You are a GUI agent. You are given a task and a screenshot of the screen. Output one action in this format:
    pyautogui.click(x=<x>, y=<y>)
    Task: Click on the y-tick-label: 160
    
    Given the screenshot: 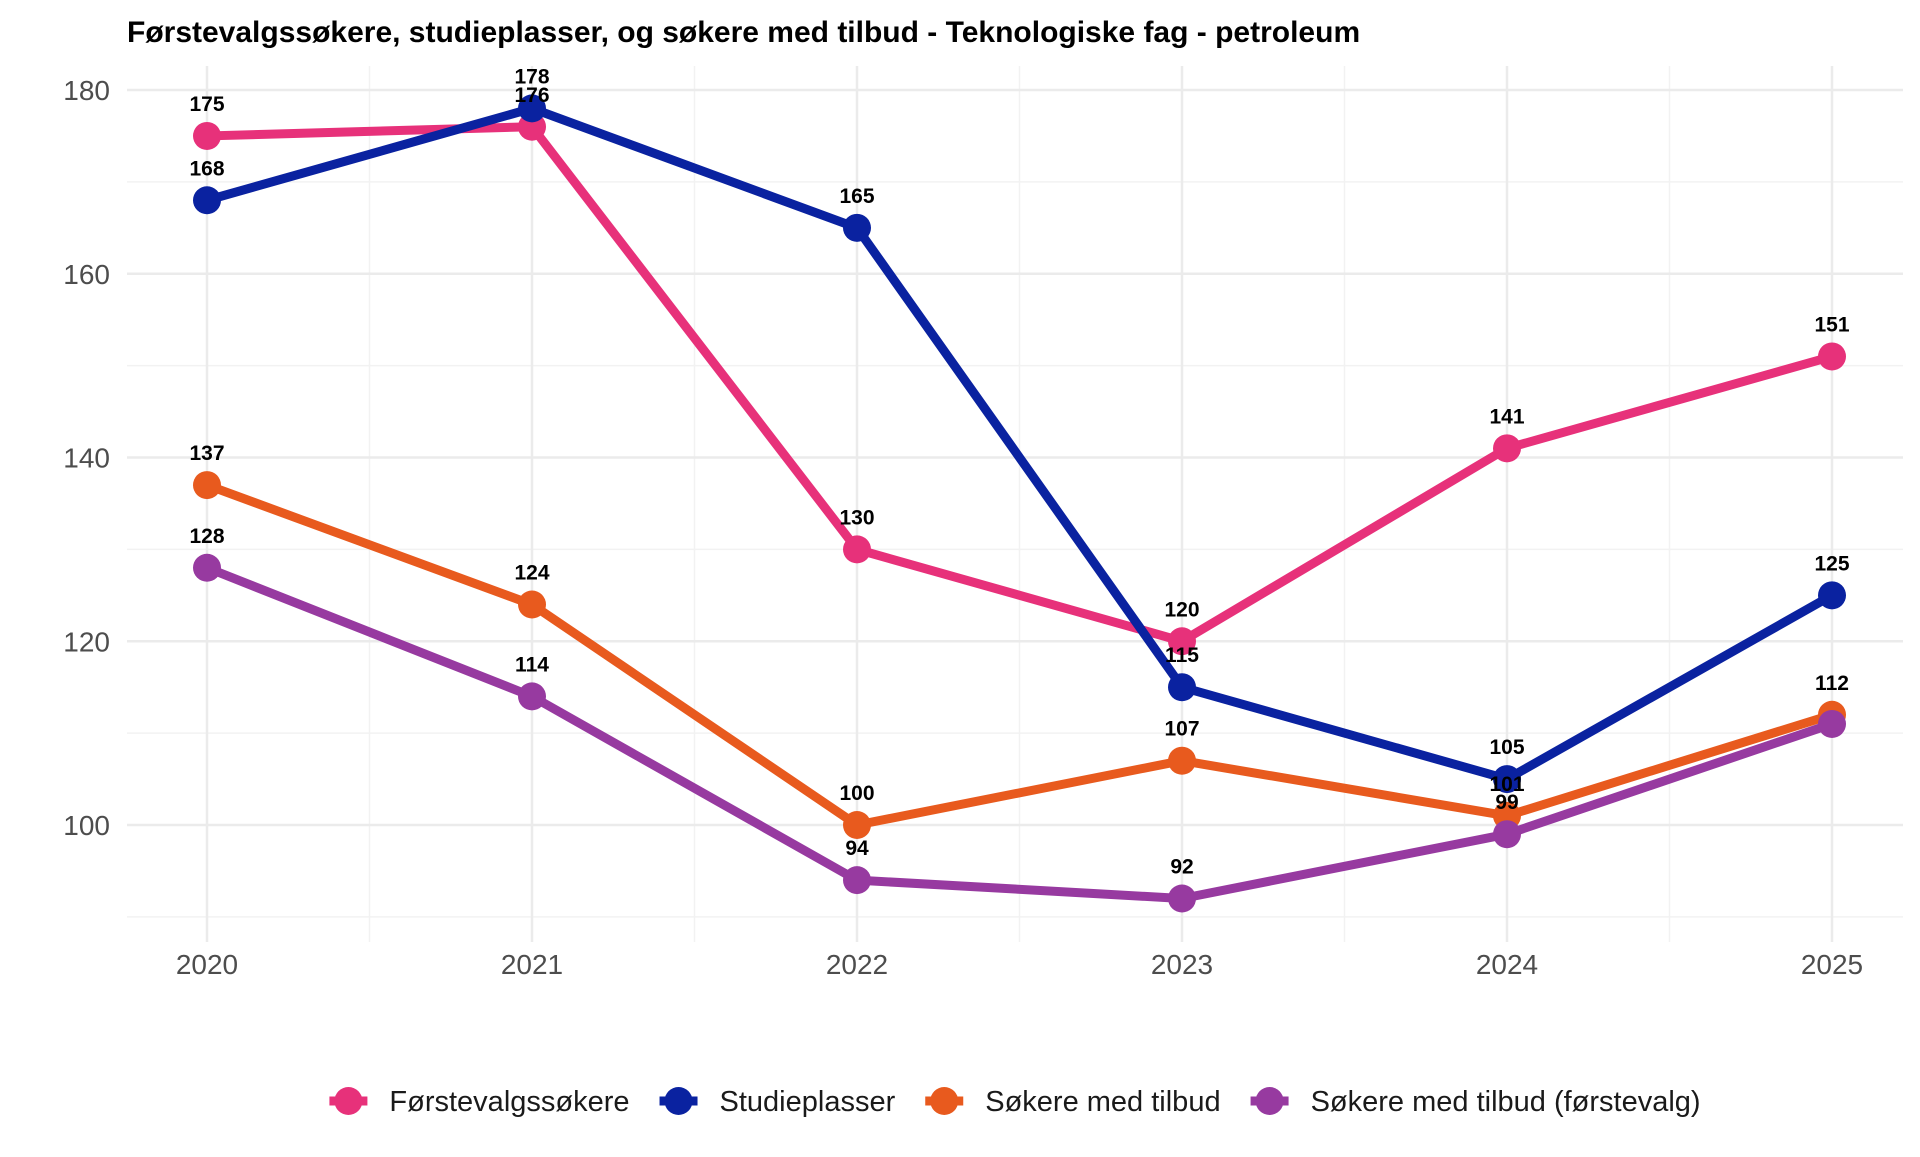 What is the action you would take?
    pyautogui.click(x=86, y=274)
    